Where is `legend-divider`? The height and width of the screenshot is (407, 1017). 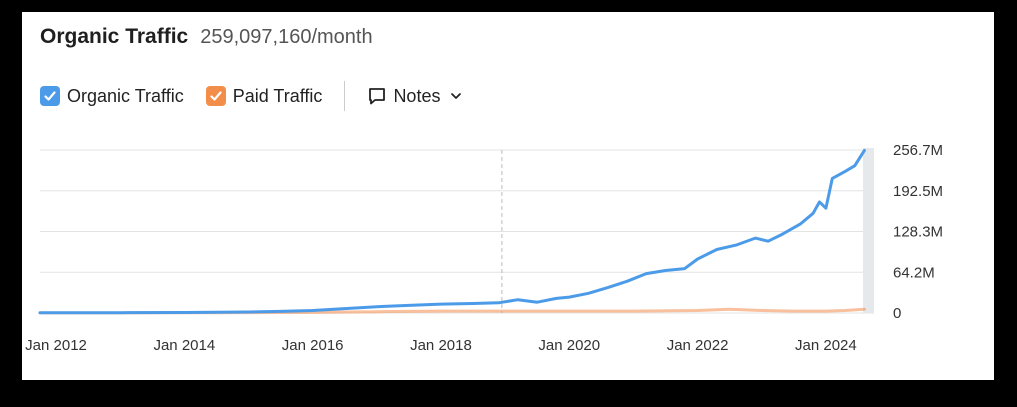 legend-divider is located at coordinates (345, 96).